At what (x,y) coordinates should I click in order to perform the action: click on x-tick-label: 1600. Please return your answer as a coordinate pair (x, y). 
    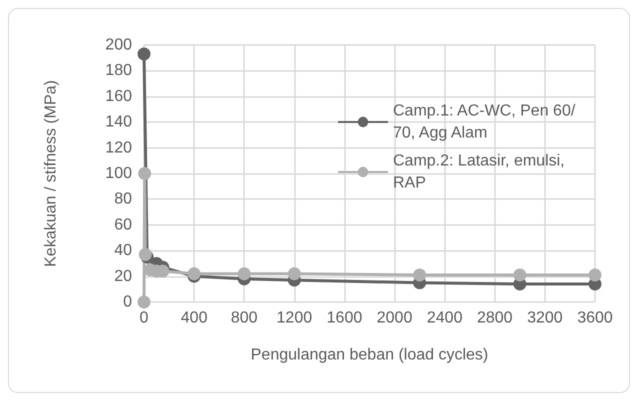
    Looking at the image, I should click on (344, 318).